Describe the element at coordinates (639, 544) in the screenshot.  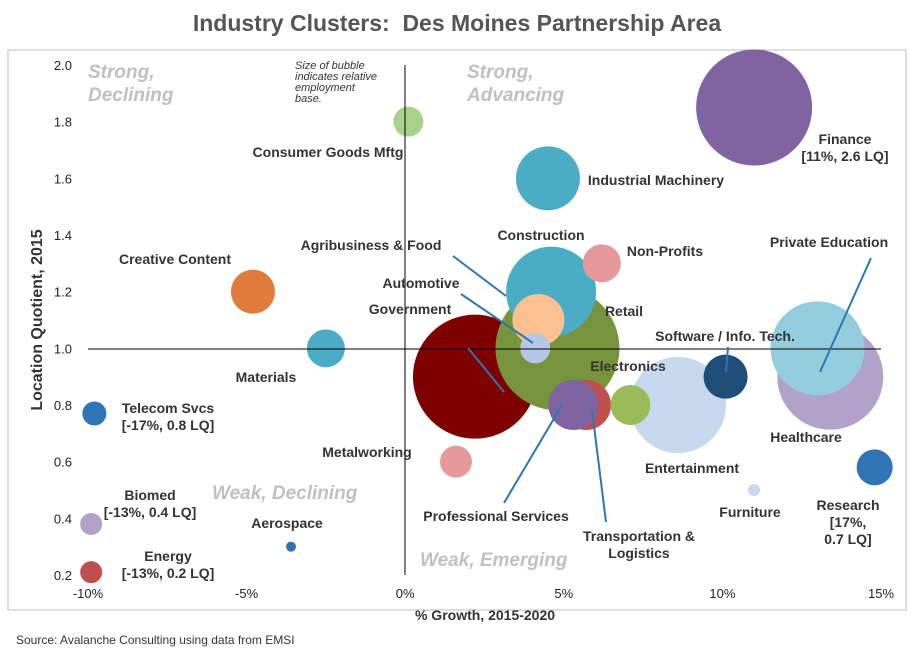
I see `label-transportation-logistics: Transportation & Logistics` at that location.